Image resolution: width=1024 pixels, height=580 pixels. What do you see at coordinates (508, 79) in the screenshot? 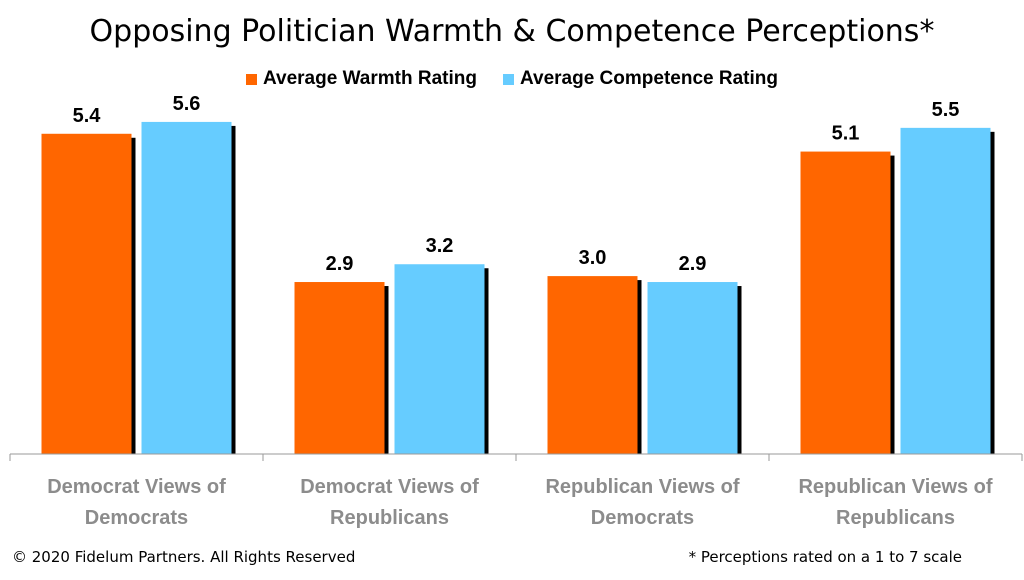
I see `legend-swatch-competence` at bounding box center [508, 79].